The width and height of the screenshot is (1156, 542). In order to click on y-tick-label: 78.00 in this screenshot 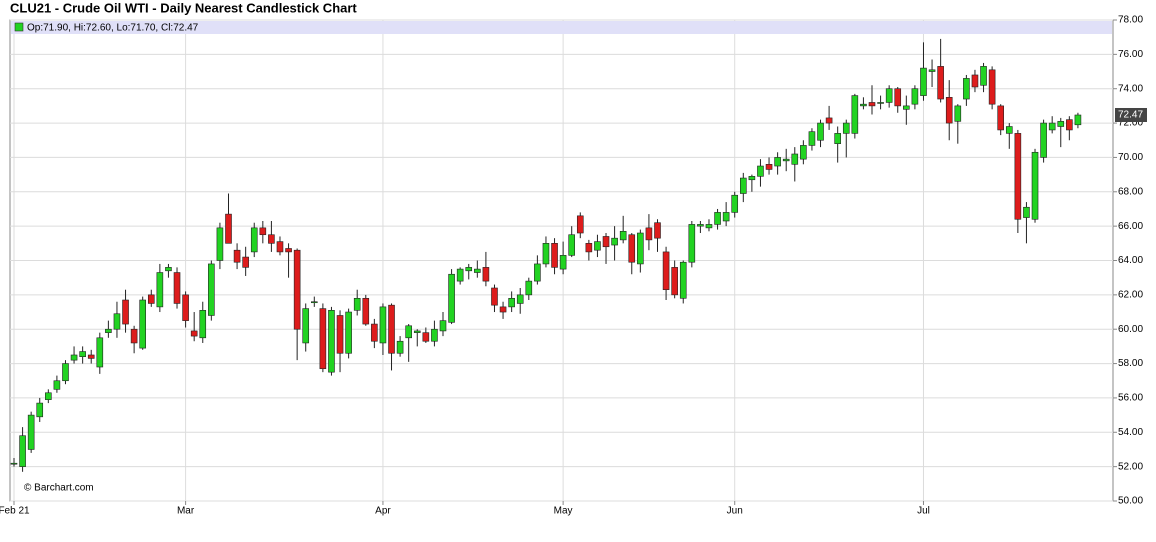, I will do `click(1130, 20)`.